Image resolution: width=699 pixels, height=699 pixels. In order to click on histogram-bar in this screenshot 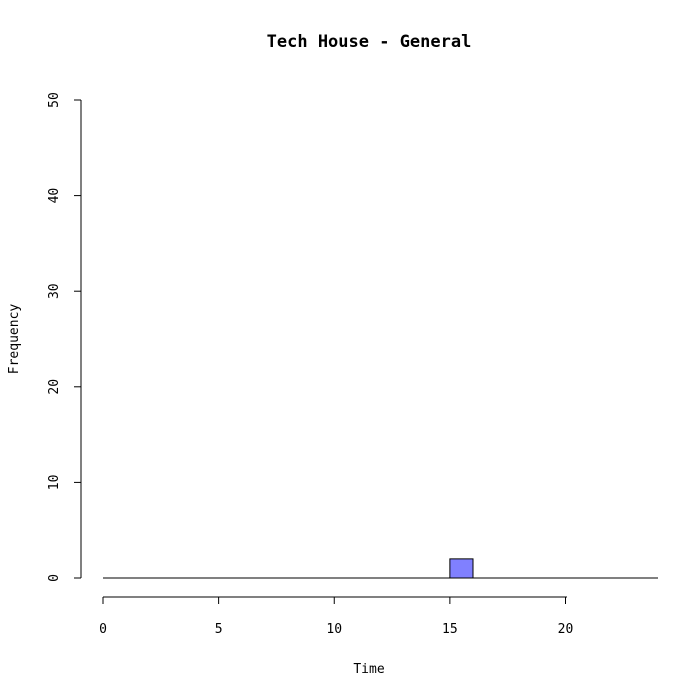, I will do `click(461, 568)`.